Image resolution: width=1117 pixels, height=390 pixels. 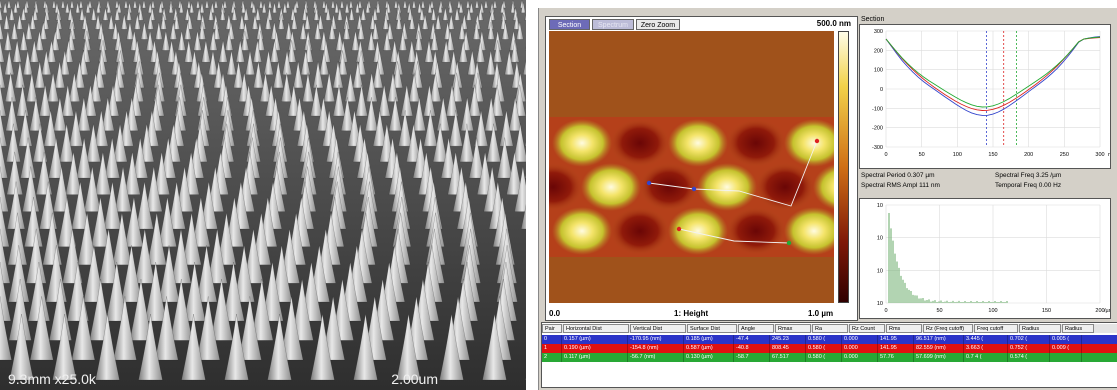 What do you see at coordinates (569, 24) in the screenshot?
I see `section-button: Section` at bounding box center [569, 24].